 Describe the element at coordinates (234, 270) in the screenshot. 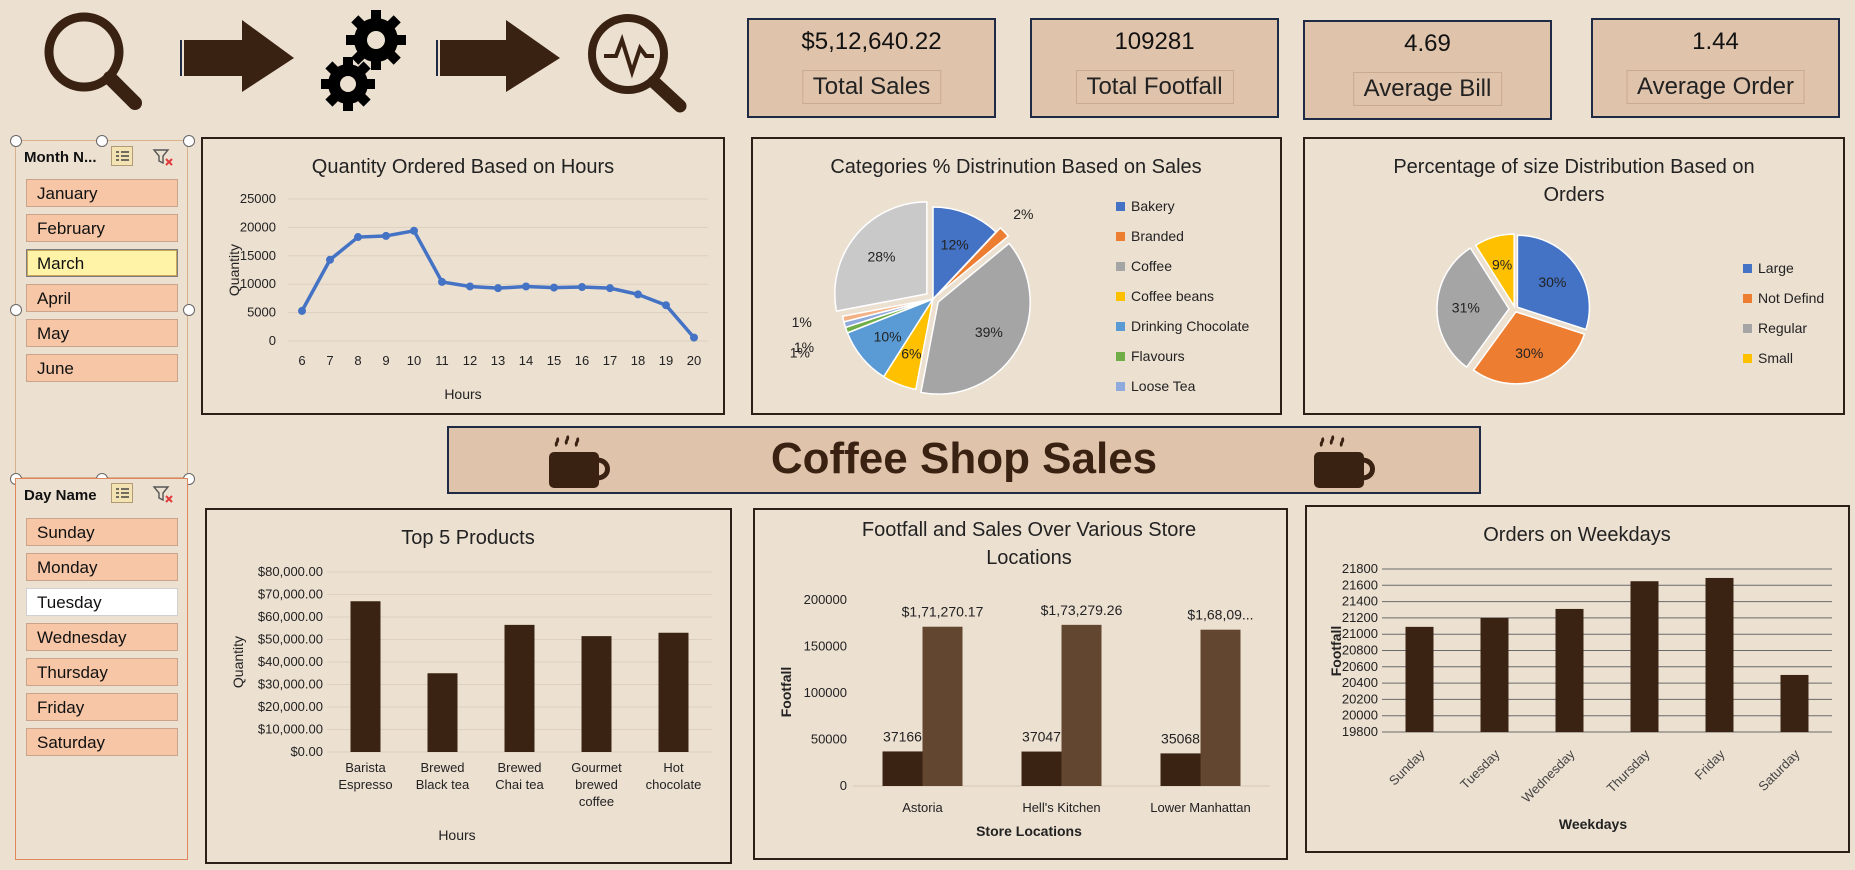

I see `y-axis-label: Quantity` at that location.